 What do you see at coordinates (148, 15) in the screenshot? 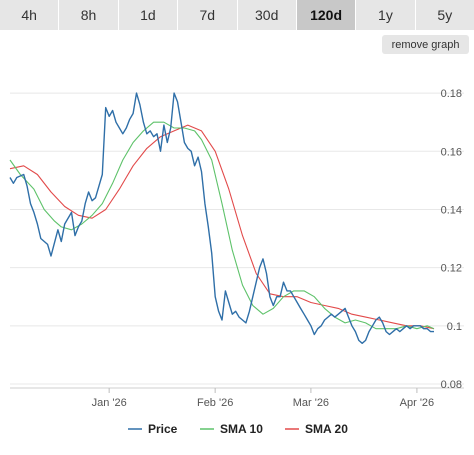
I see `tab-1d: 1d` at bounding box center [148, 15].